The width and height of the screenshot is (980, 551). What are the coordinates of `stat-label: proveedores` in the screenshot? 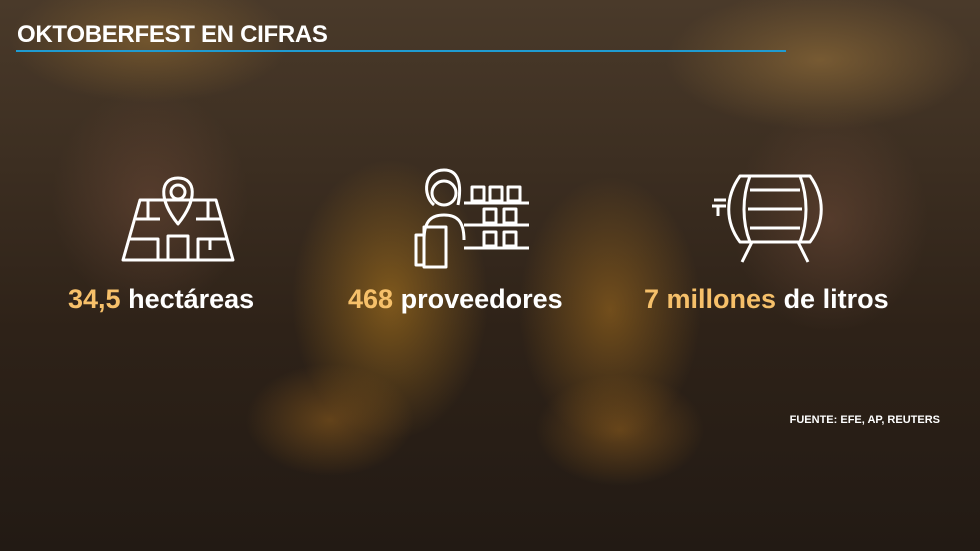 It's located at (481, 299).